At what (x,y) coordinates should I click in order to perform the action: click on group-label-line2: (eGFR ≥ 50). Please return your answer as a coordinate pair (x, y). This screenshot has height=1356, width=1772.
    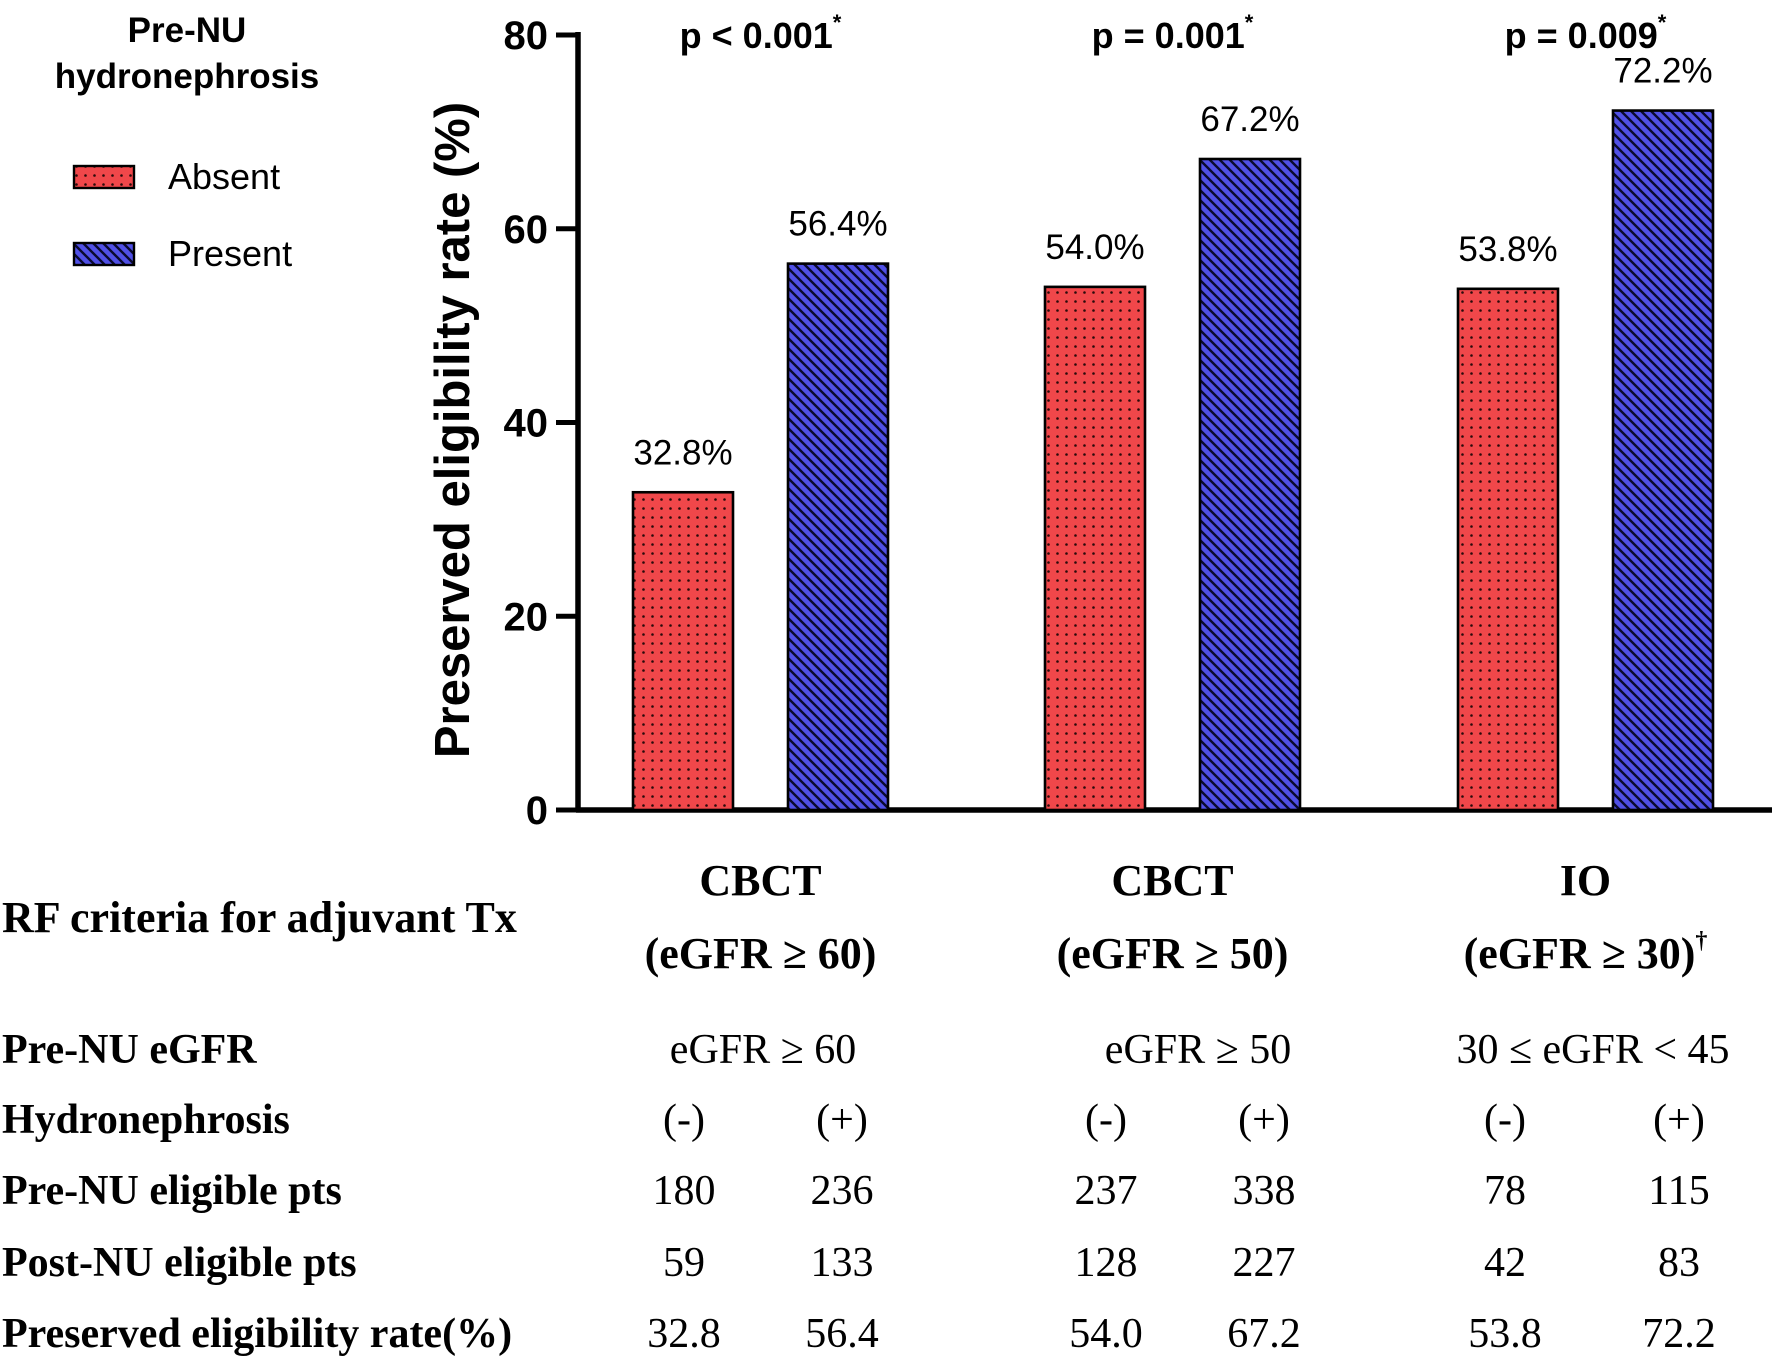
    Looking at the image, I should click on (1173, 953).